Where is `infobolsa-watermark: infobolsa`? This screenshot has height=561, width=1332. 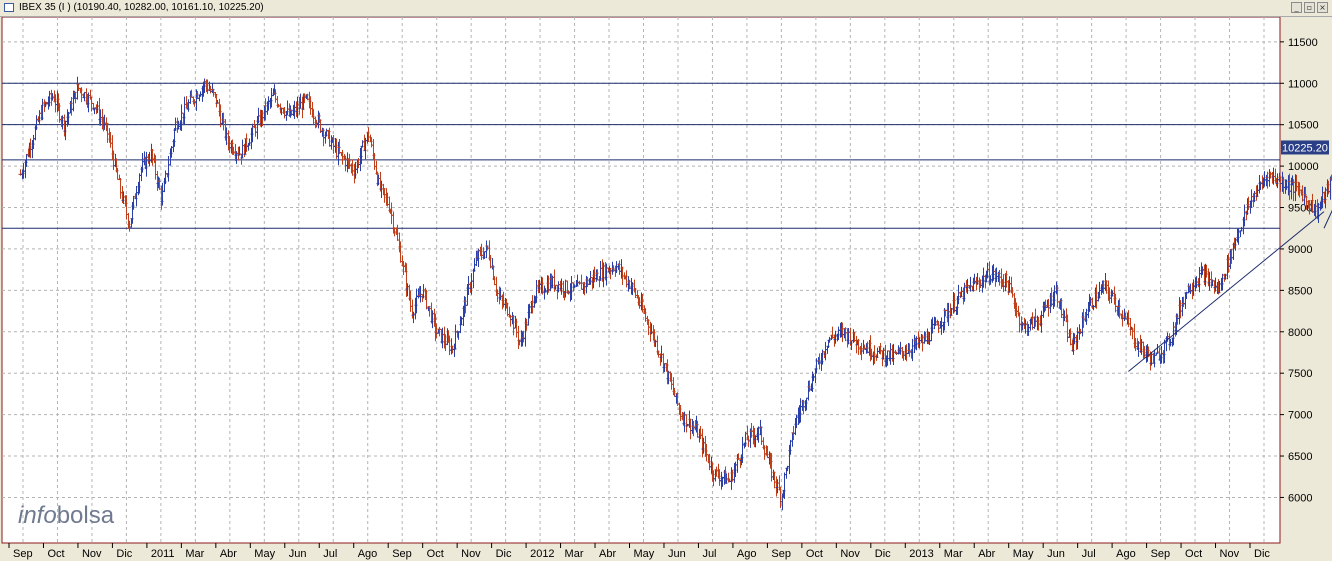 infobolsa-watermark: infobolsa is located at coordinates (66, 515).